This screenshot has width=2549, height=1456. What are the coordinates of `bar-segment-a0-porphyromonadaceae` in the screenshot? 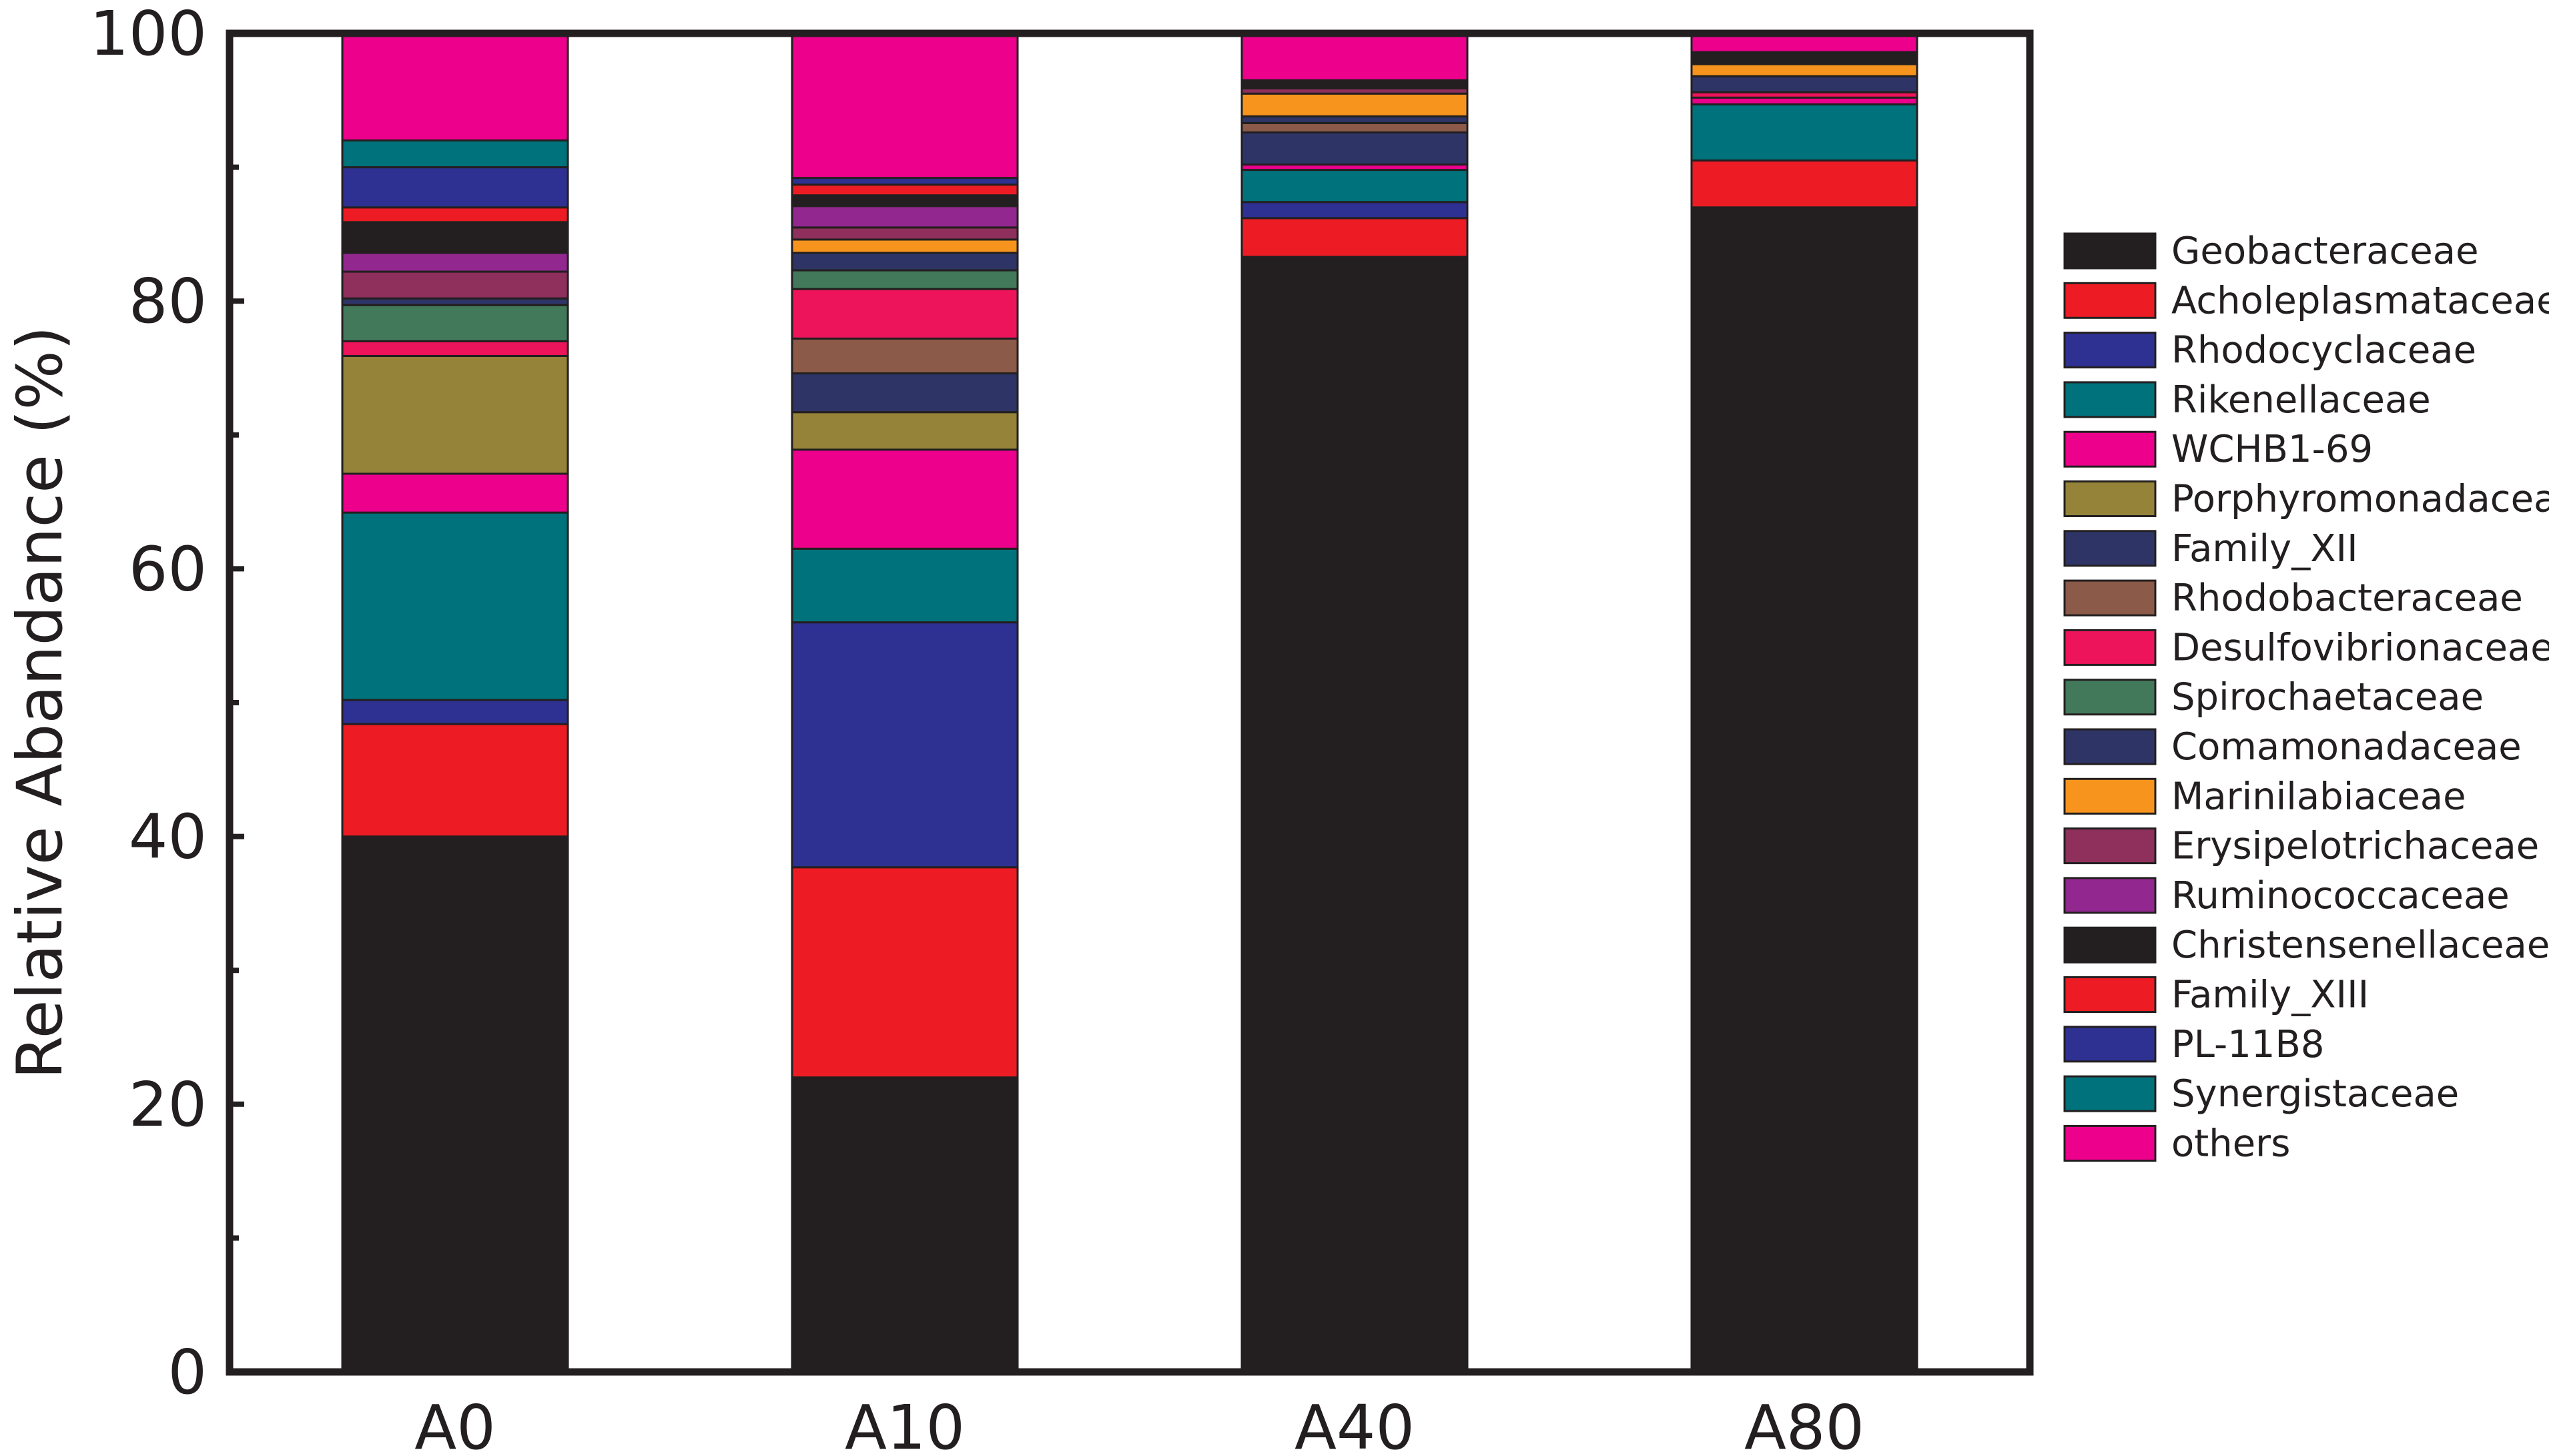 It's located at (455, 414).